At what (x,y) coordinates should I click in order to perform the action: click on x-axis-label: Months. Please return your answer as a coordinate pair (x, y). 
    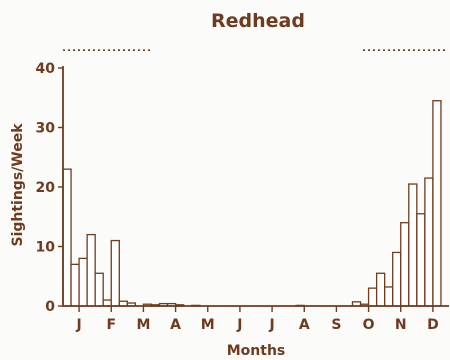
    Looking at the image, I should click on (256, 351).